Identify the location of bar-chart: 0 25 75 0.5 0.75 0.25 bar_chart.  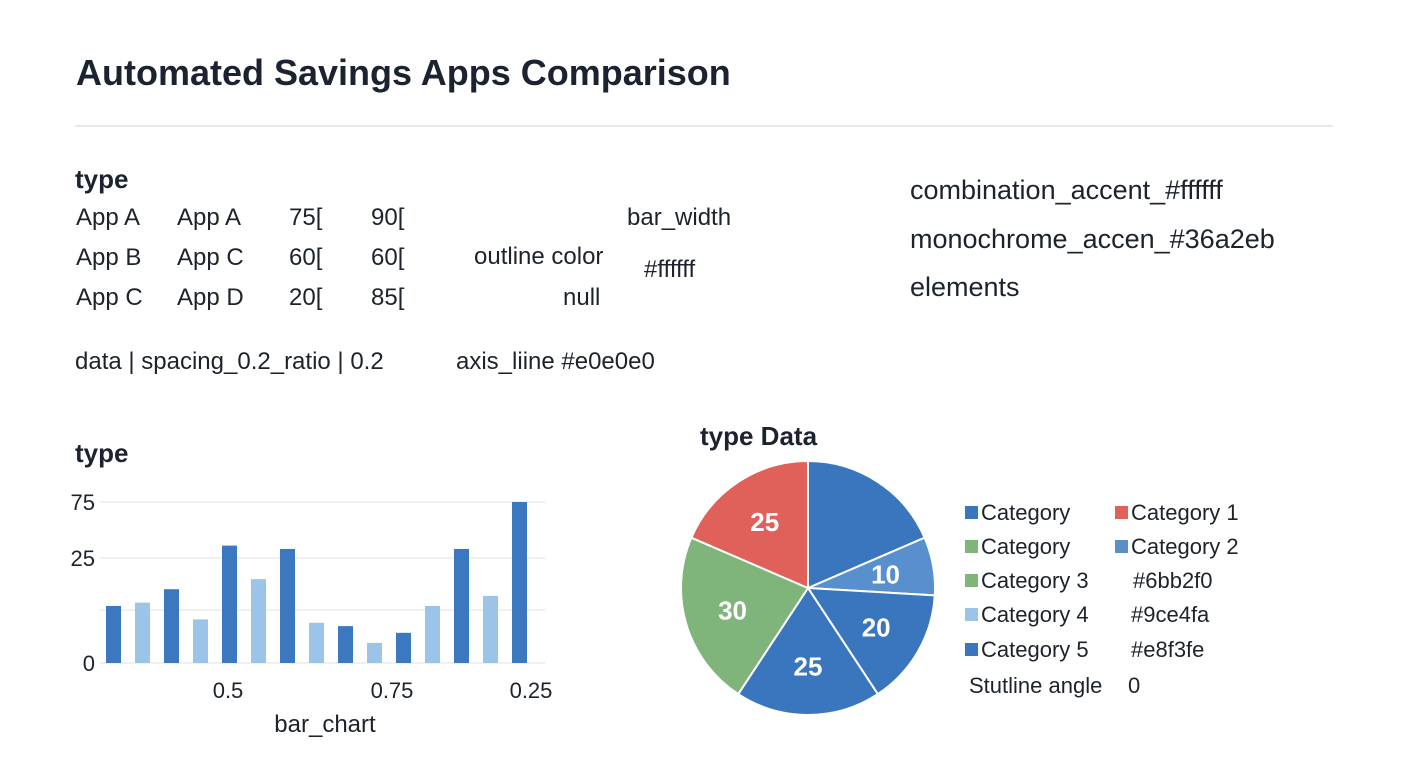
(312, 614).